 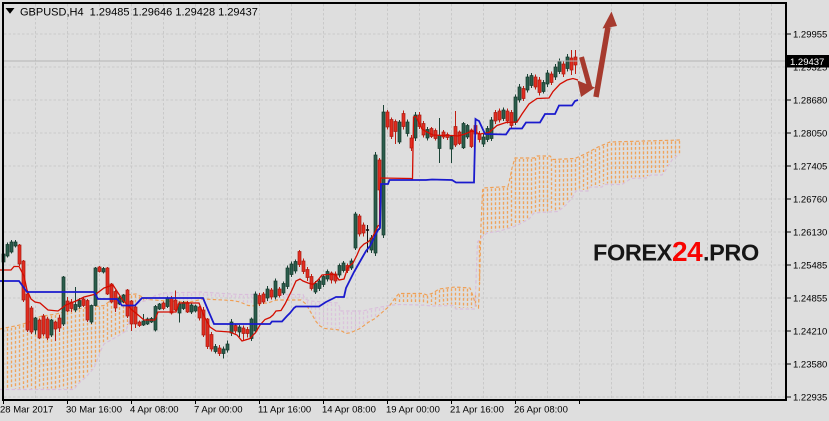 What do you see at coordinates (284, 410) in the screenshot?
I see `svg-text: 11 Apr 16:00` at bounding box center [284, 410].